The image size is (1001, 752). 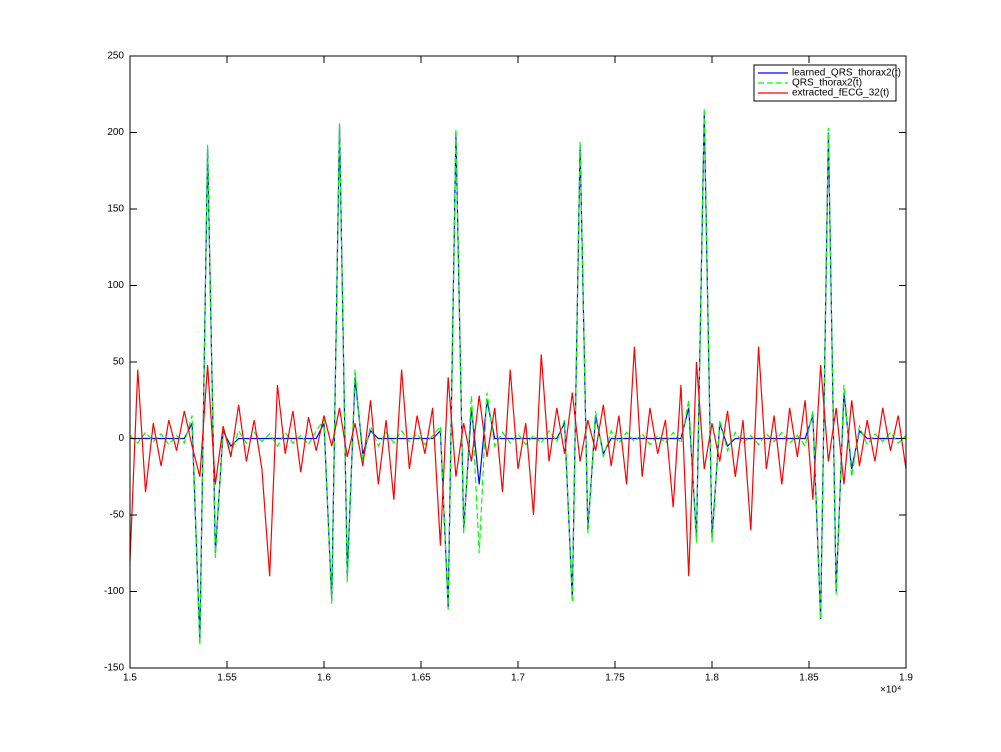 I want to click on legend-label: QRS_thorax2(t), so click(x=827, y=83).